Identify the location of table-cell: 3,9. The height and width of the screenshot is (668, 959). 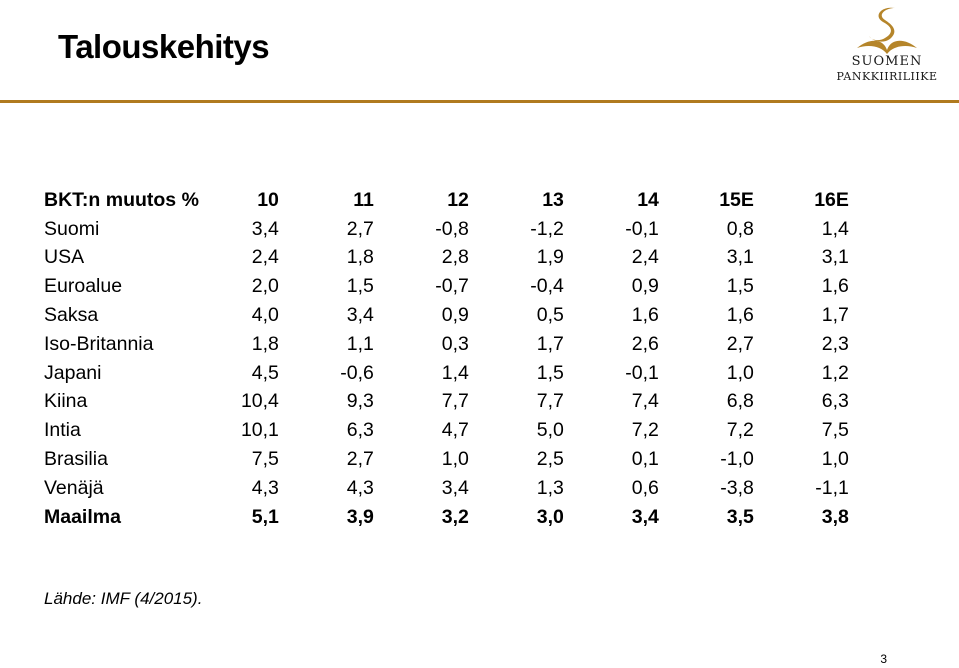
(360, 516).